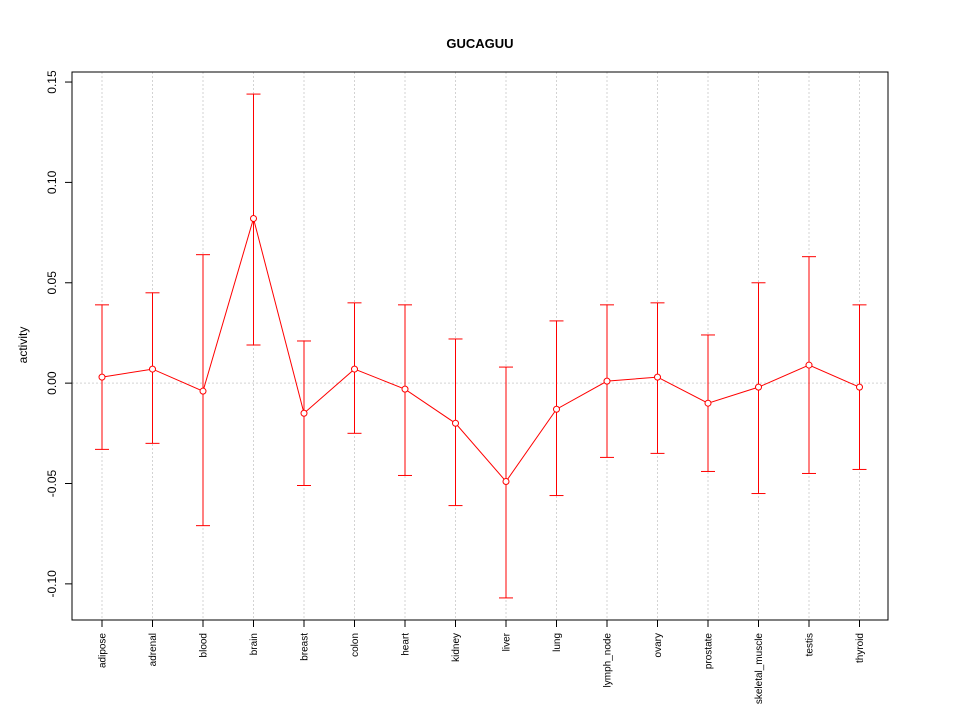 Image resolution: width=960 pixels, height=720 pixels. I want to click on data-point-kidney, so click(455, 423).